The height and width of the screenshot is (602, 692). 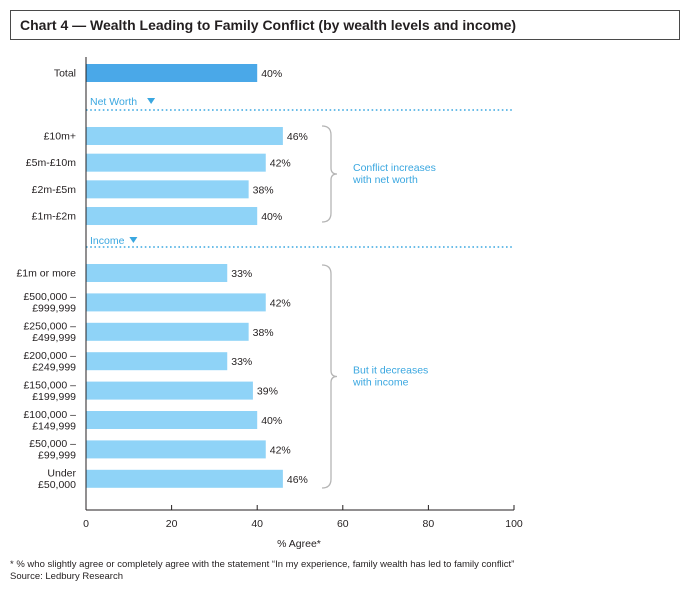 What do you see at coordinates (267, 392) in the screenshot?
I see `data-value-label: 39%` at bounding box center [267, 392].